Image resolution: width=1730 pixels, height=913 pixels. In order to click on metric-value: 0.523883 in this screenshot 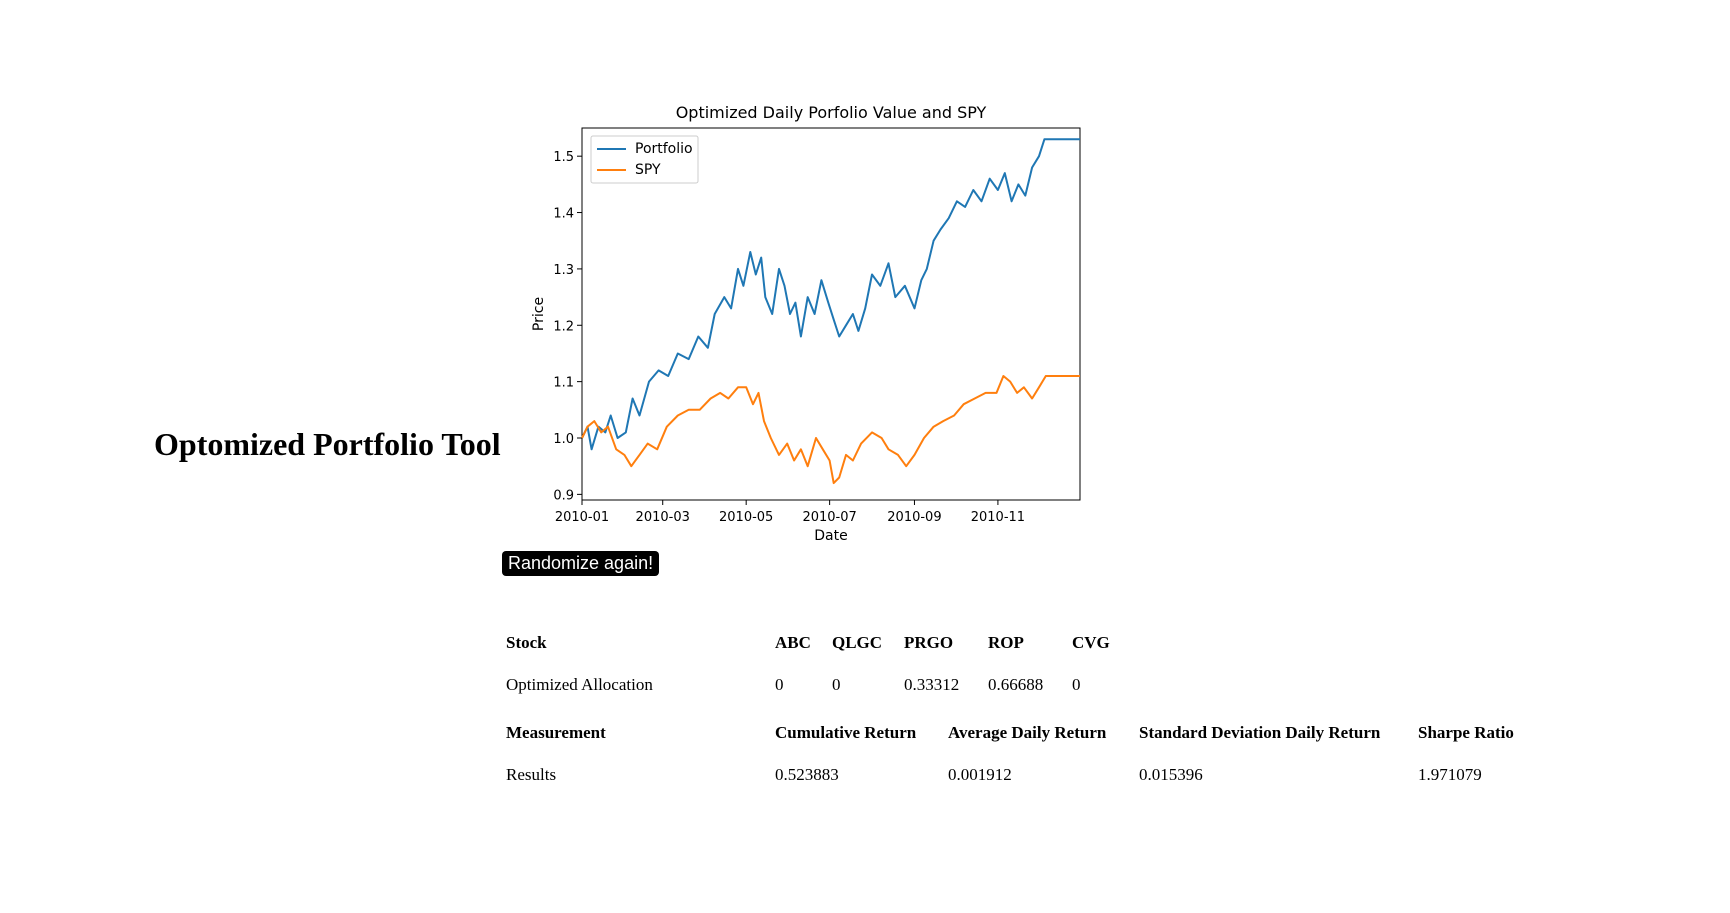, I will do `click(807, 774)`.